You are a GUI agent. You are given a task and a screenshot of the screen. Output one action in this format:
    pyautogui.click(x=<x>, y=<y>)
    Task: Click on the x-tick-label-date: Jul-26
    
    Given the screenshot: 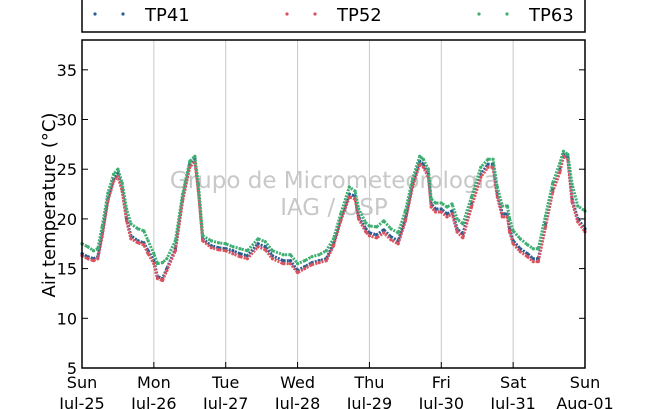 What is the action you would take?
    pyautogui.click(x=153, y=401)
    